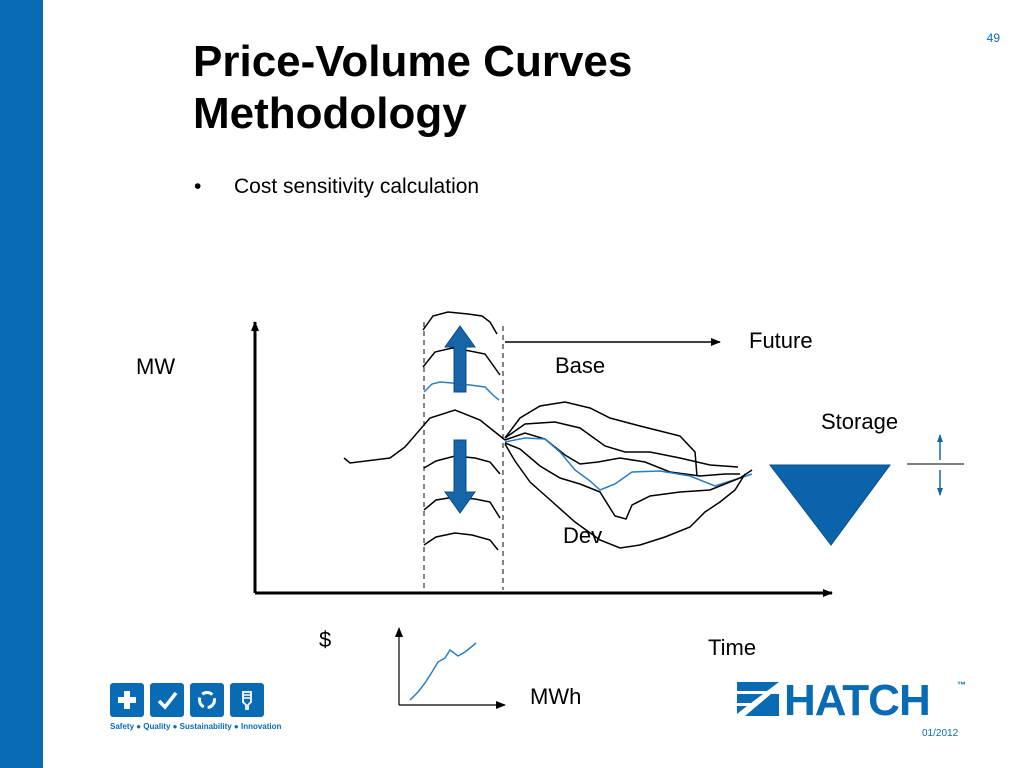 The height and width of the screenshot is (768, 1024). What do you see at coordinates (247, 700) in the screenshot?
I see `lightbulb-icon` at bounding box center [247, 700].